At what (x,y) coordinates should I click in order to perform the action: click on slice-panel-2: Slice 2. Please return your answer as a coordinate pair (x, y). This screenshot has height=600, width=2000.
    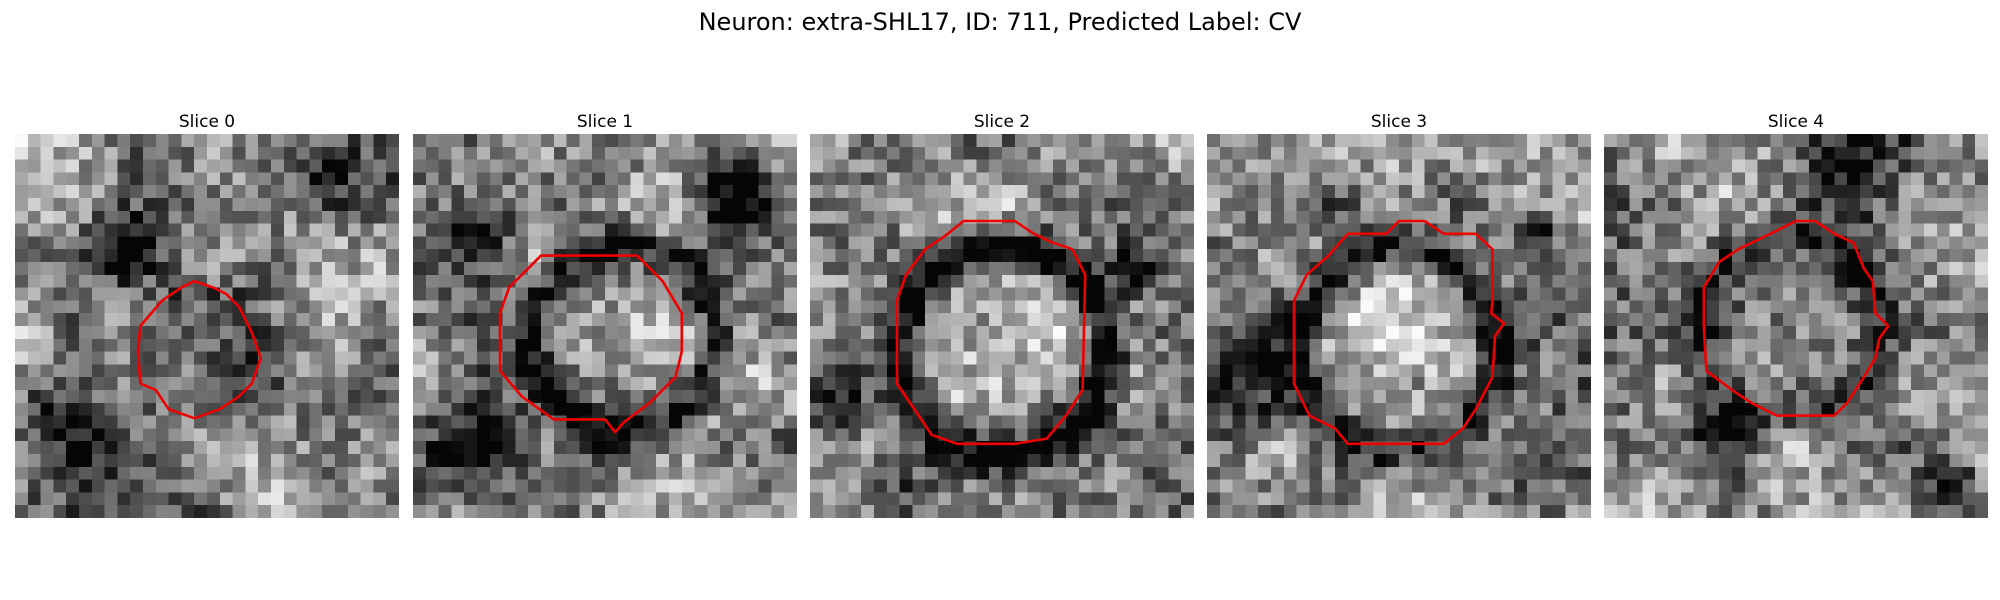
    Looking at the image, I should click on (1002, 315).